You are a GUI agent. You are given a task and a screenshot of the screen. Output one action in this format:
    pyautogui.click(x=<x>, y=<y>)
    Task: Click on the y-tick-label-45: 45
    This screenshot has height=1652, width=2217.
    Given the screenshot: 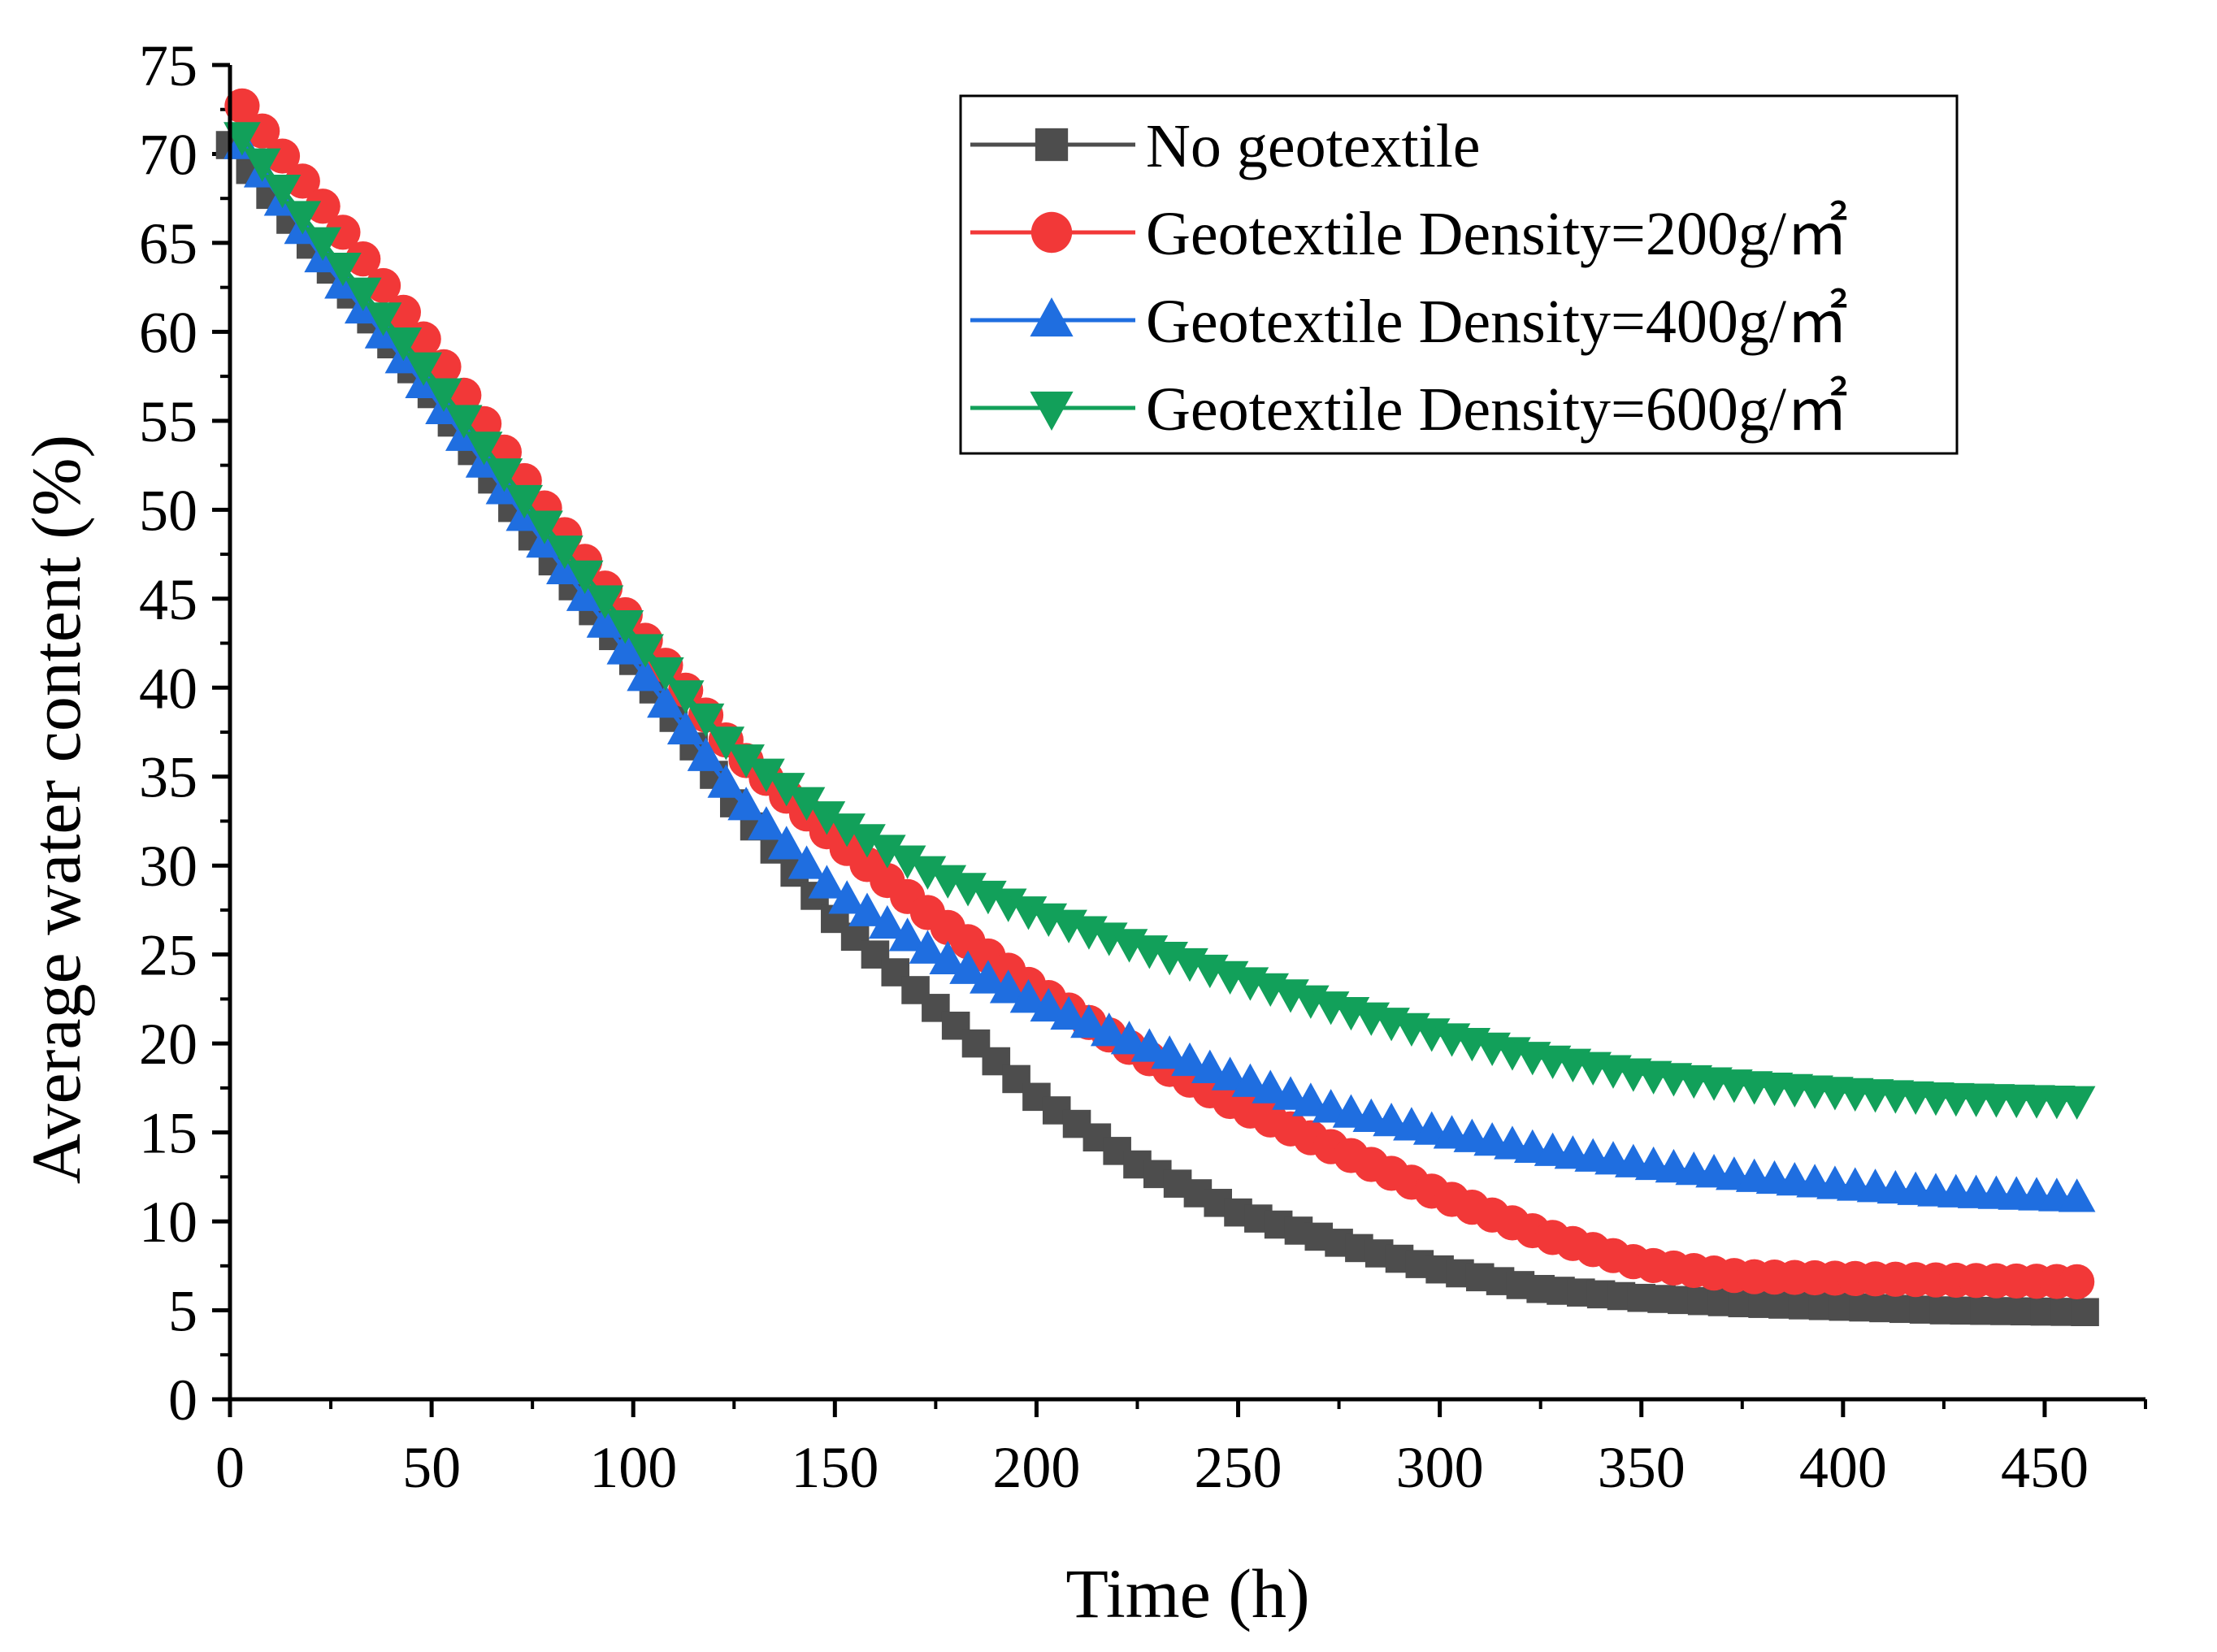 What is the action you would take?
    pyautogui.click(x=168, y=600)
    